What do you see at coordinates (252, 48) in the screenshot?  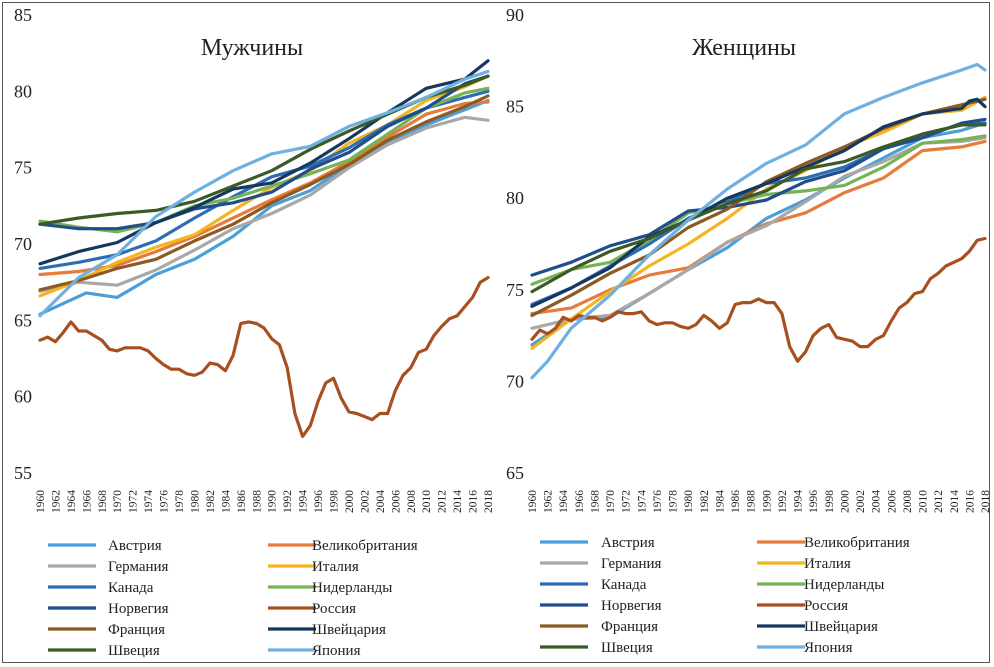 I see `chart-title: Мужчины` at bounding box center [252, 48].